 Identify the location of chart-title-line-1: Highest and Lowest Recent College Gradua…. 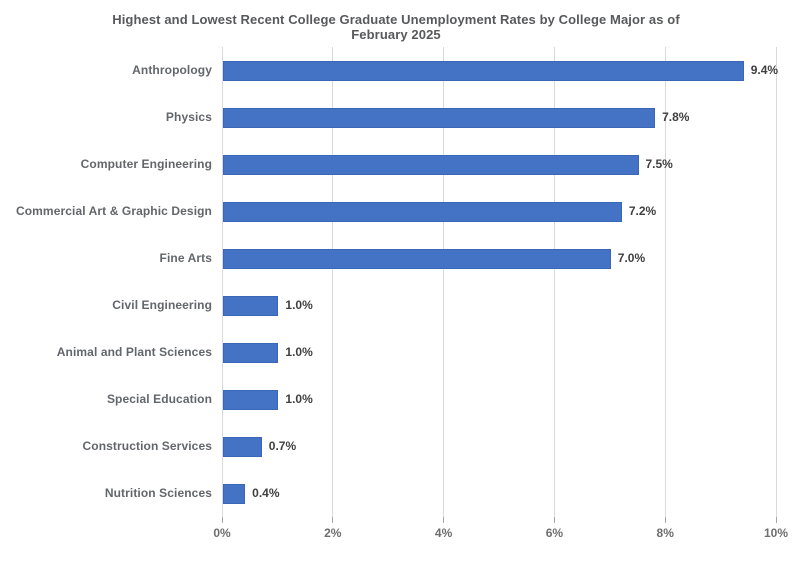
(396, 19).